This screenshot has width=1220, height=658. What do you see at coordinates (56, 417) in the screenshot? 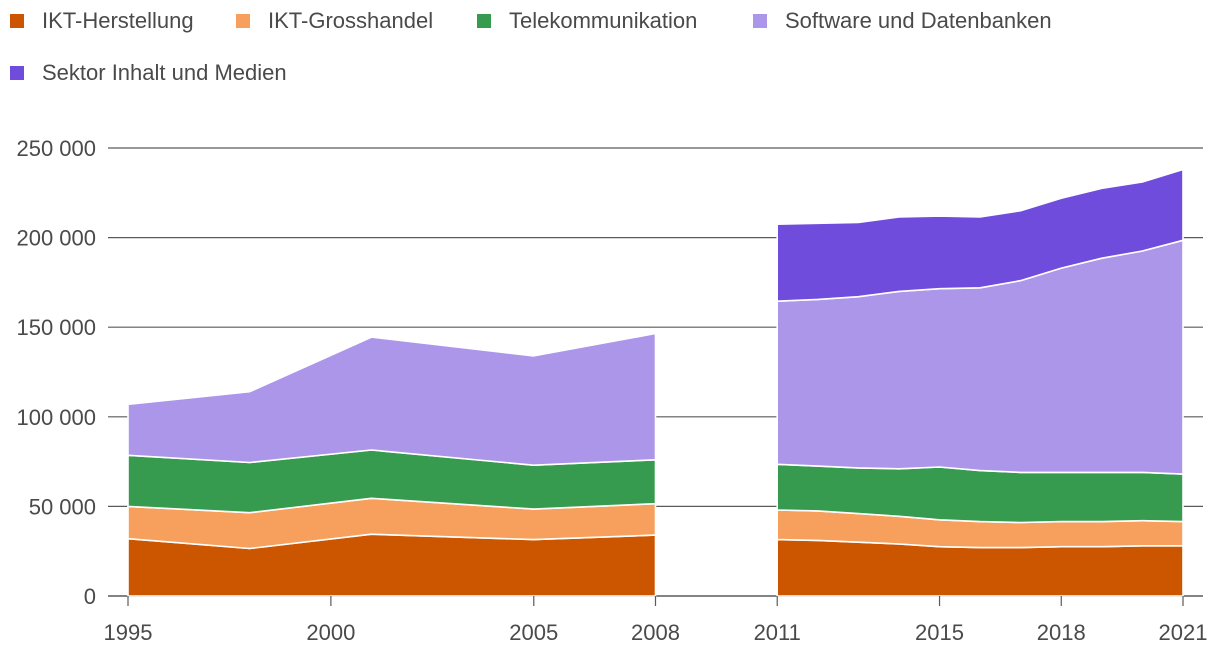
I see `y-tick-label: 100 000` at bounding box center [56, 417].